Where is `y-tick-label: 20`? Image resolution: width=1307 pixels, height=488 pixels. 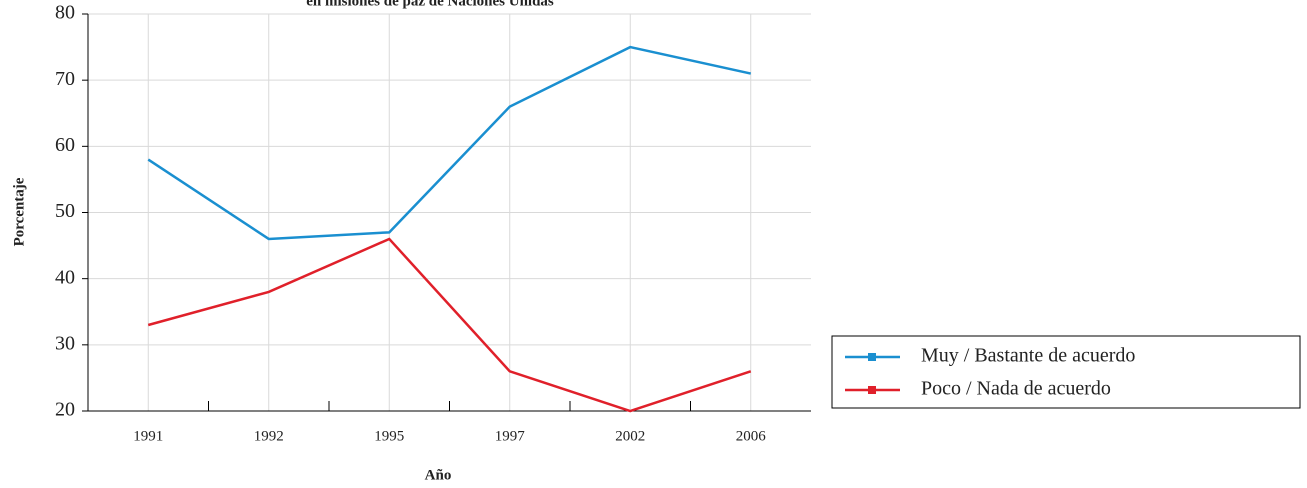 y-tick-label: 20 is located at coordinates (65, 410).